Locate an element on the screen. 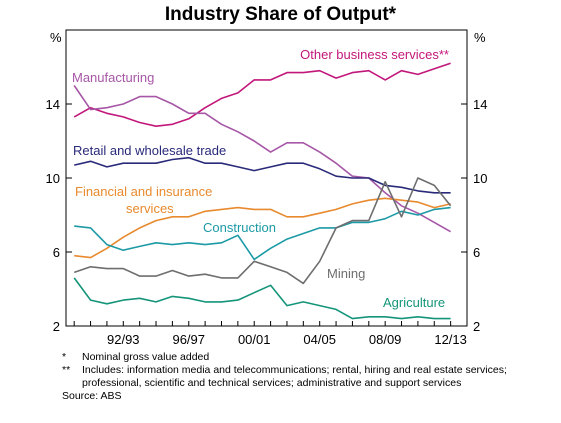 The height and width of the screenshot is (423, 561). x-tick-label: 92/93 is located at coordinates (123, 339).